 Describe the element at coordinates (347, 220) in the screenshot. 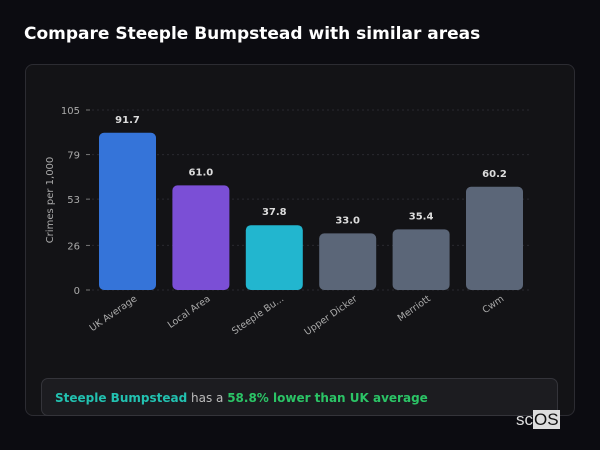

I see `data-label: 33.0` at that location.